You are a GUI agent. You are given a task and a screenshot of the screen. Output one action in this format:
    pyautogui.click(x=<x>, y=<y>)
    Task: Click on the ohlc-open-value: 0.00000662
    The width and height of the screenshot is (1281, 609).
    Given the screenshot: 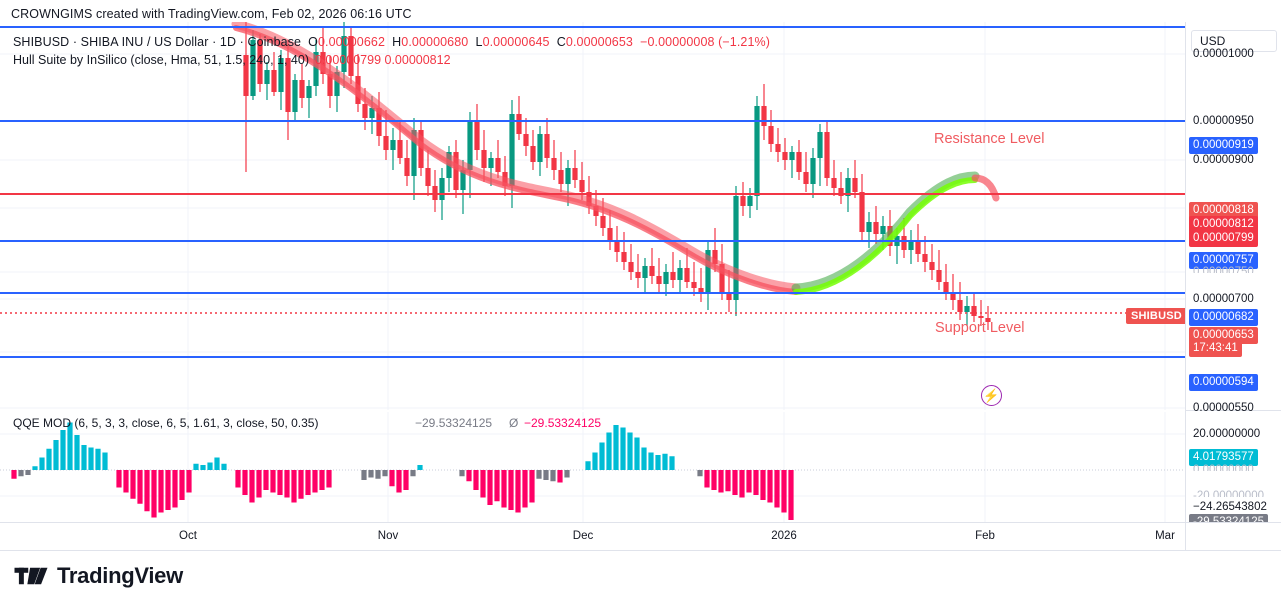 What is the action you would take?
    pyautogui.click(x=351, y=42)
    